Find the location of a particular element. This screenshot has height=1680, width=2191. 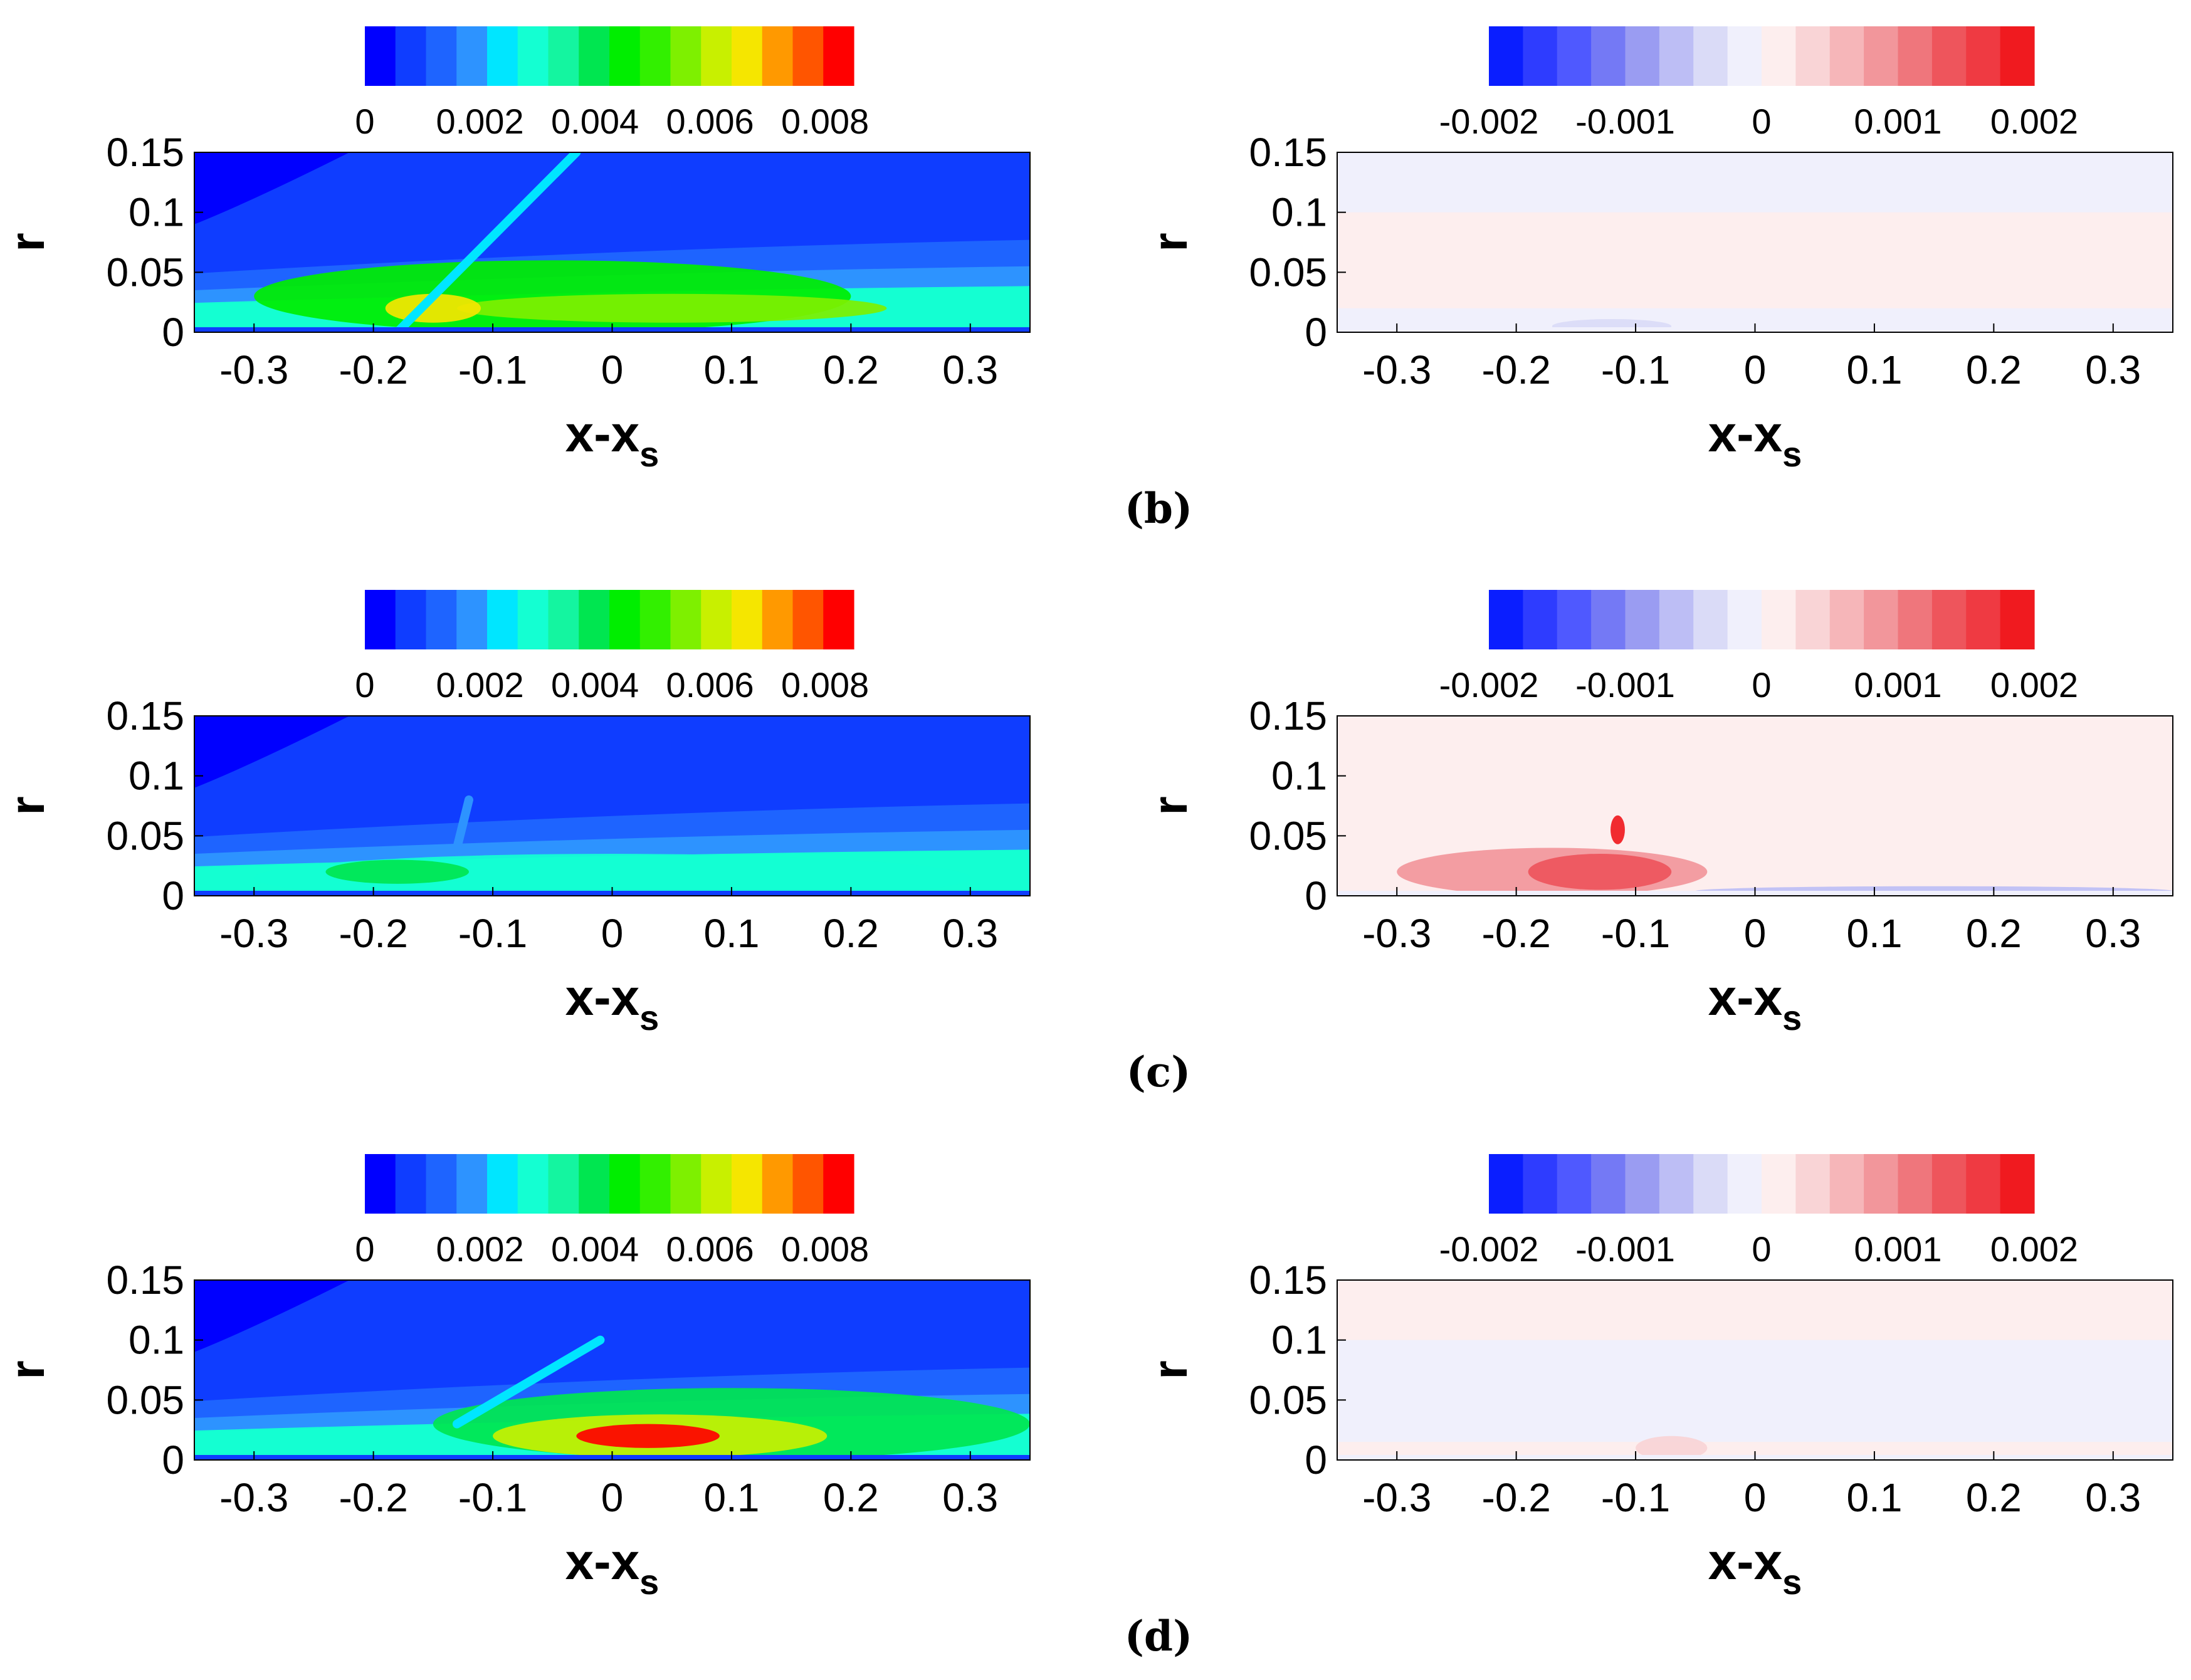

c-left-shock-line is located at coordinates (462, 824).